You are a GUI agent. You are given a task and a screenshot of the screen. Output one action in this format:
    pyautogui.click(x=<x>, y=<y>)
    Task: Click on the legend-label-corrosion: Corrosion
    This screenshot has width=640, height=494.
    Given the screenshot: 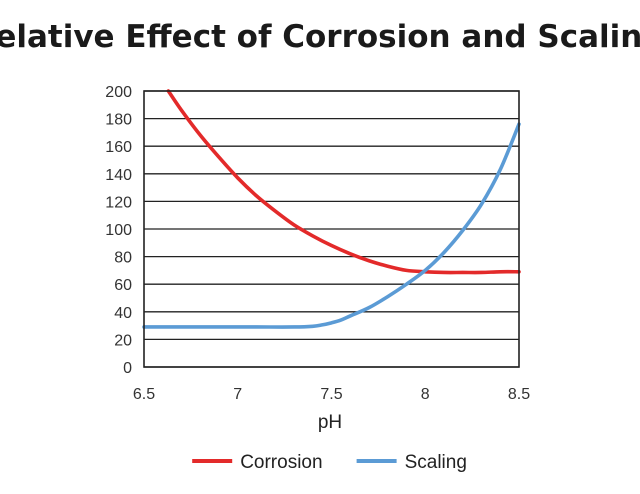 What is the action you would take?
    pyautogui.click(x=281, y=462)
    